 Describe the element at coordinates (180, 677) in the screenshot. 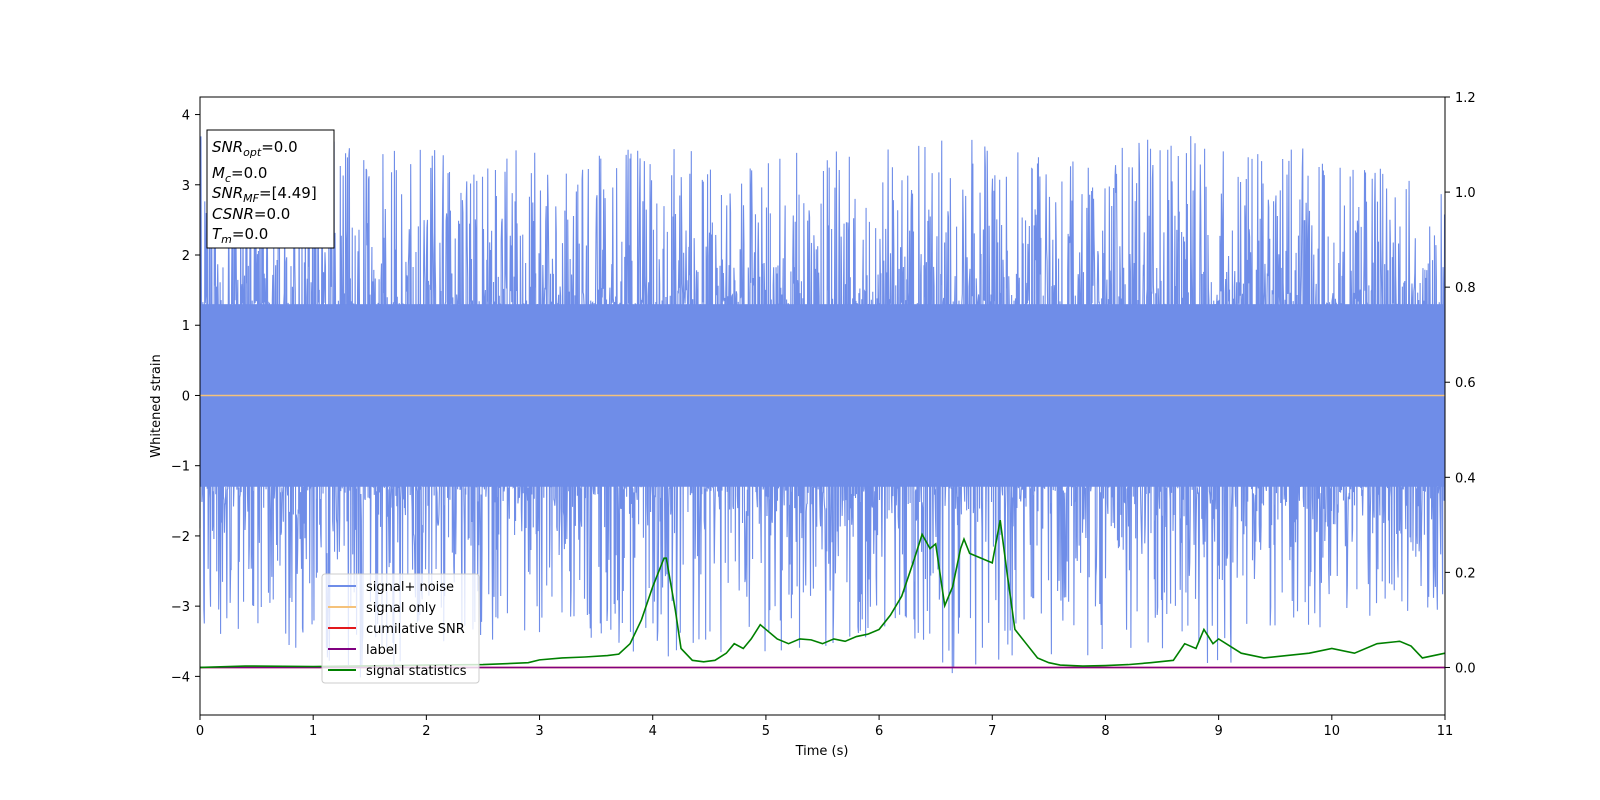

I see `y-tick-label: −4` at that location.